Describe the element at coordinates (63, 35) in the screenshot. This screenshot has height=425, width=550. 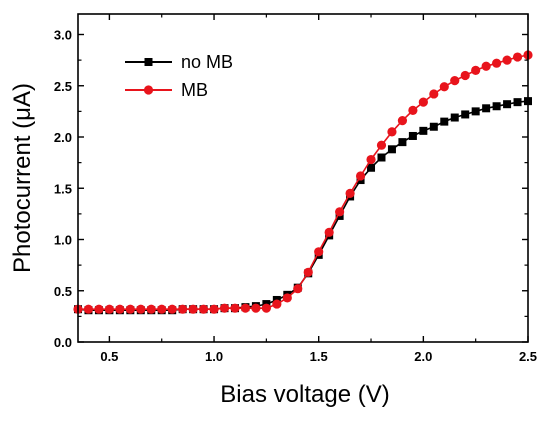
I see `y-tick-label: 3.0` at that location.